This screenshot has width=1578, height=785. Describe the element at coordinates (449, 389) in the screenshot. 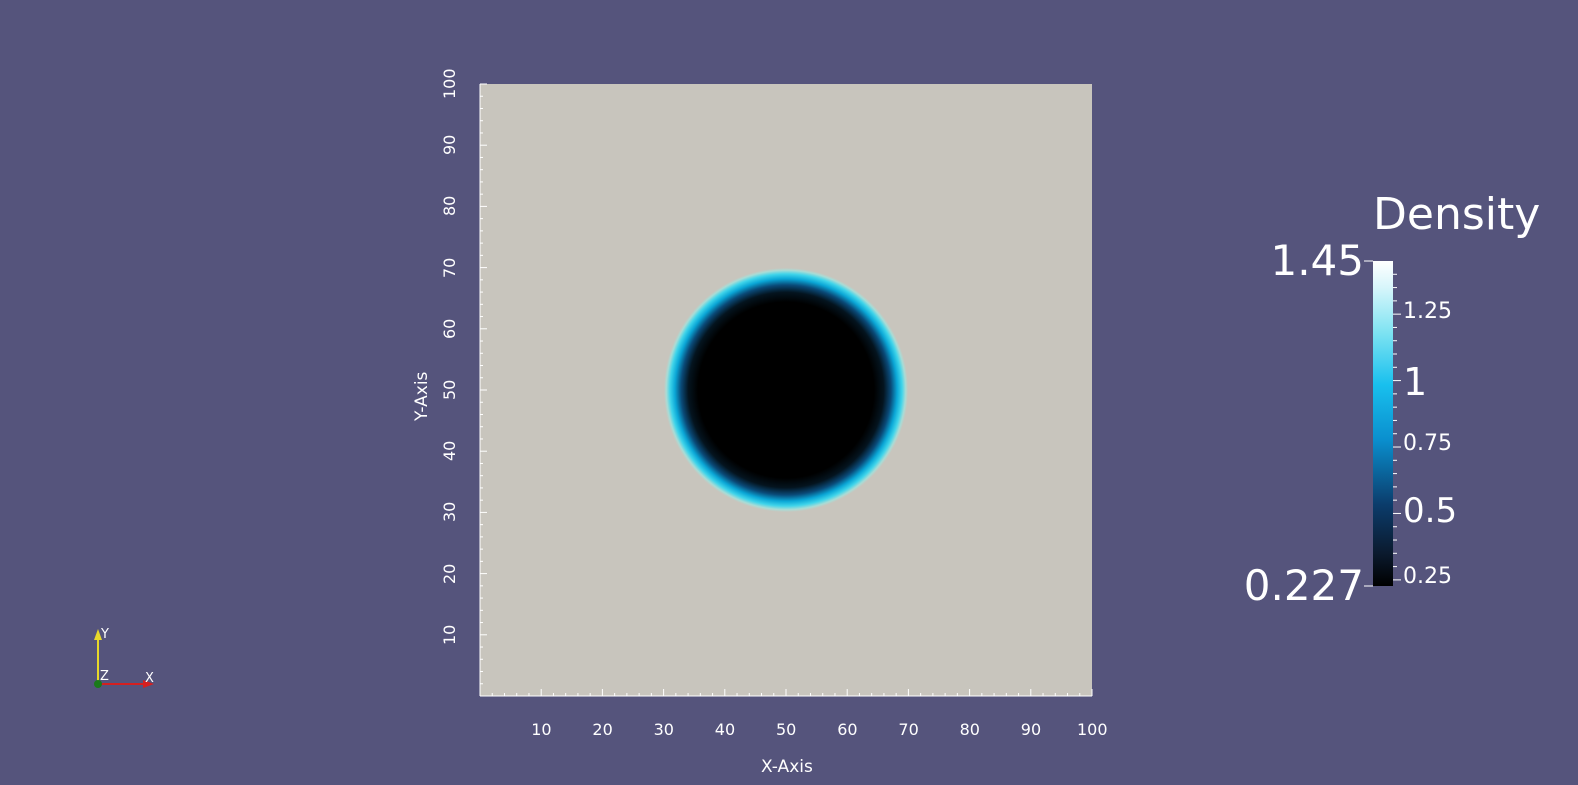

I see `y-tick-label: 50` at that location.